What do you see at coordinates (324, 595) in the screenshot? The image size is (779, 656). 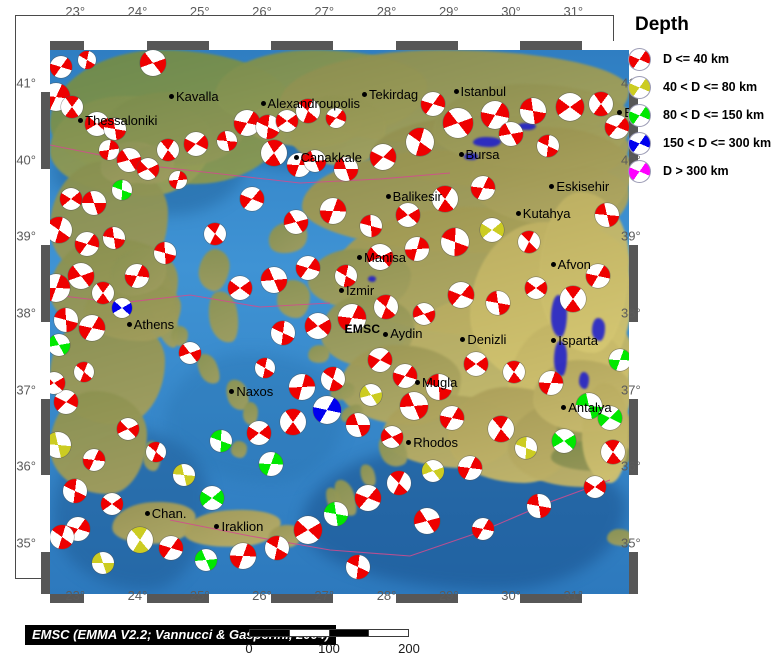 I see `longitude-tick-label: 27°` at bounding box center [324, 595].